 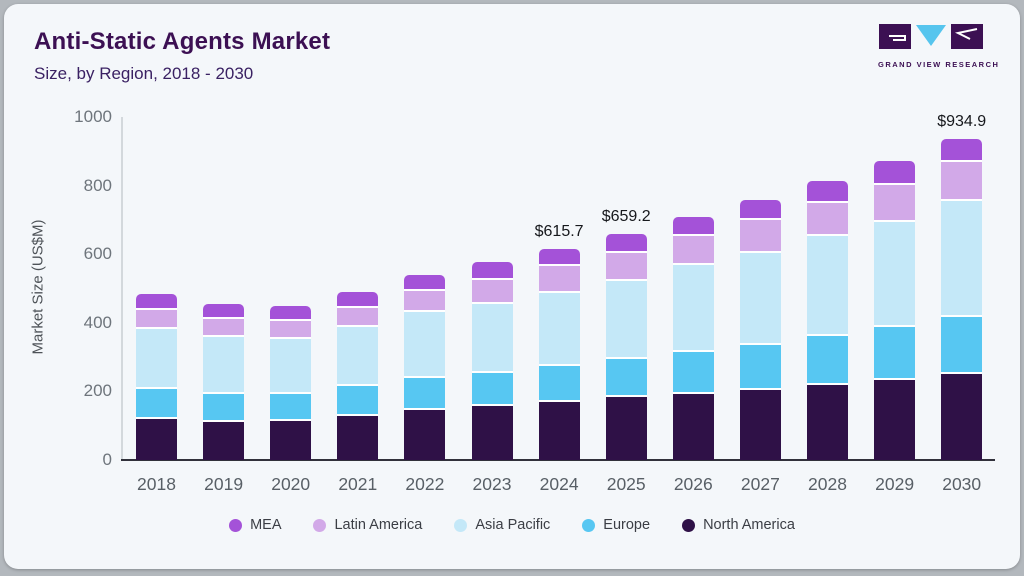 I want to click on bar-value-label-2024: $615.7, so click(x=559, y=231).